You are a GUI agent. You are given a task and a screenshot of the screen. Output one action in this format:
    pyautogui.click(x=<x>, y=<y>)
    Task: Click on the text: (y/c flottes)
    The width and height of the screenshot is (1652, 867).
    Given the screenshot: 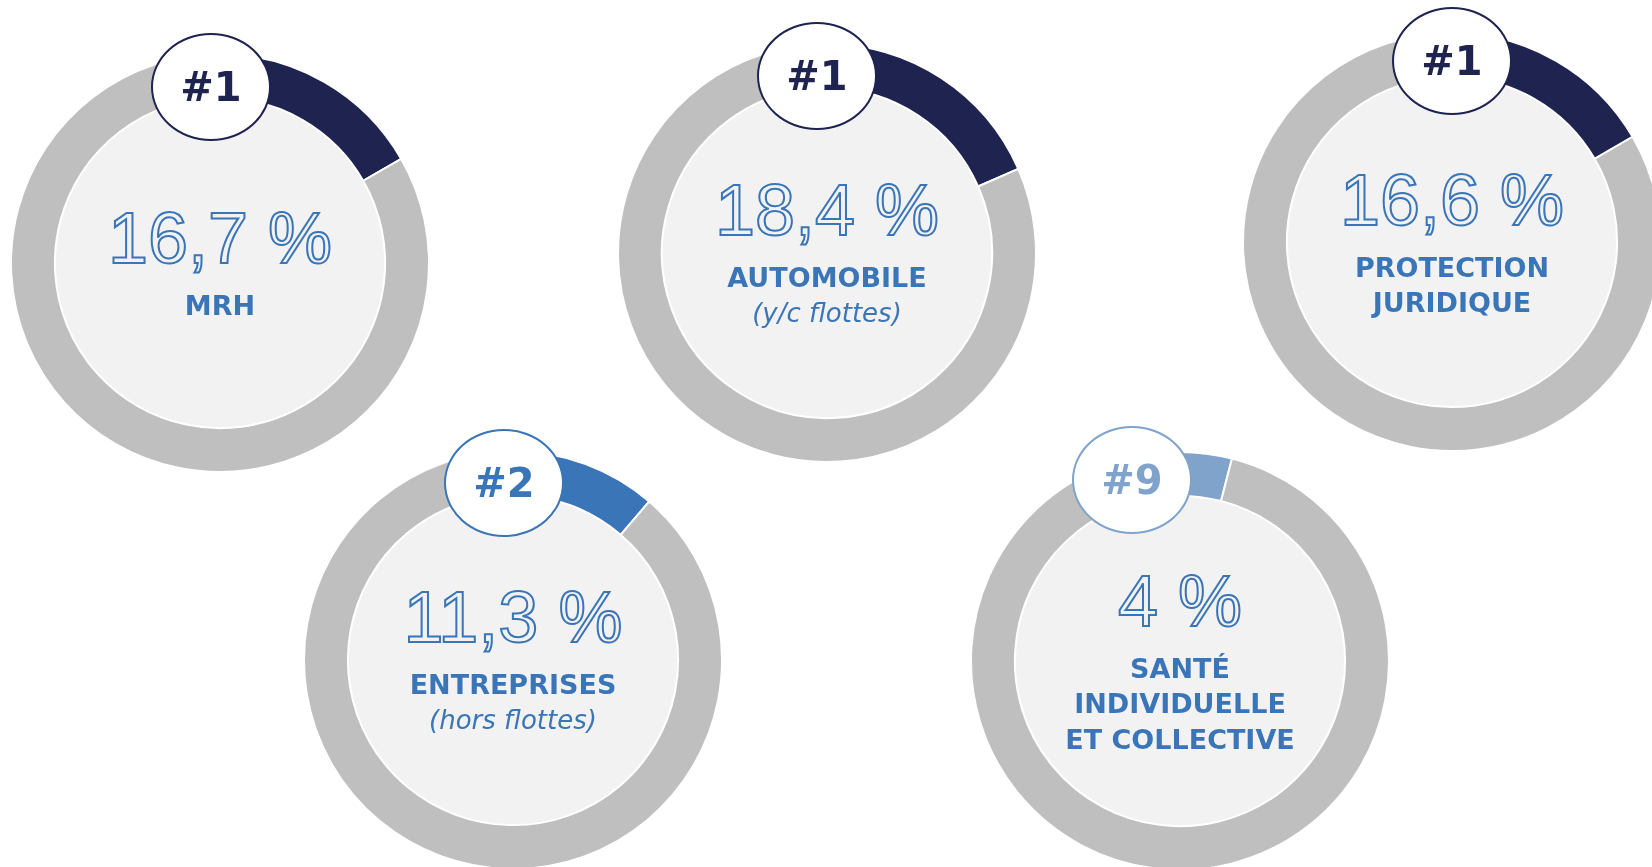 What is the action you would take?
    pyautogui.click(x=827, y=314)
    